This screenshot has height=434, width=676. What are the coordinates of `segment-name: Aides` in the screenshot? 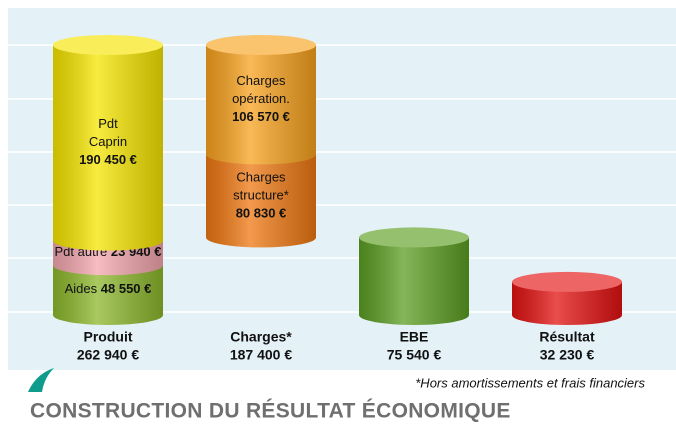 It's located at (81, 289).